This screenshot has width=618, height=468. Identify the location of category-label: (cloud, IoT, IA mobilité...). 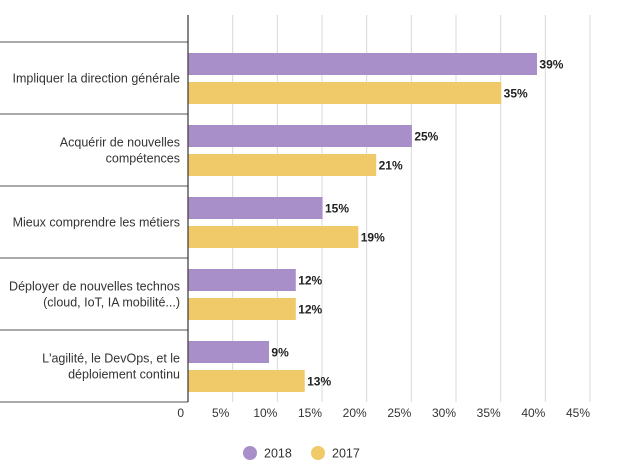
(111, 303).